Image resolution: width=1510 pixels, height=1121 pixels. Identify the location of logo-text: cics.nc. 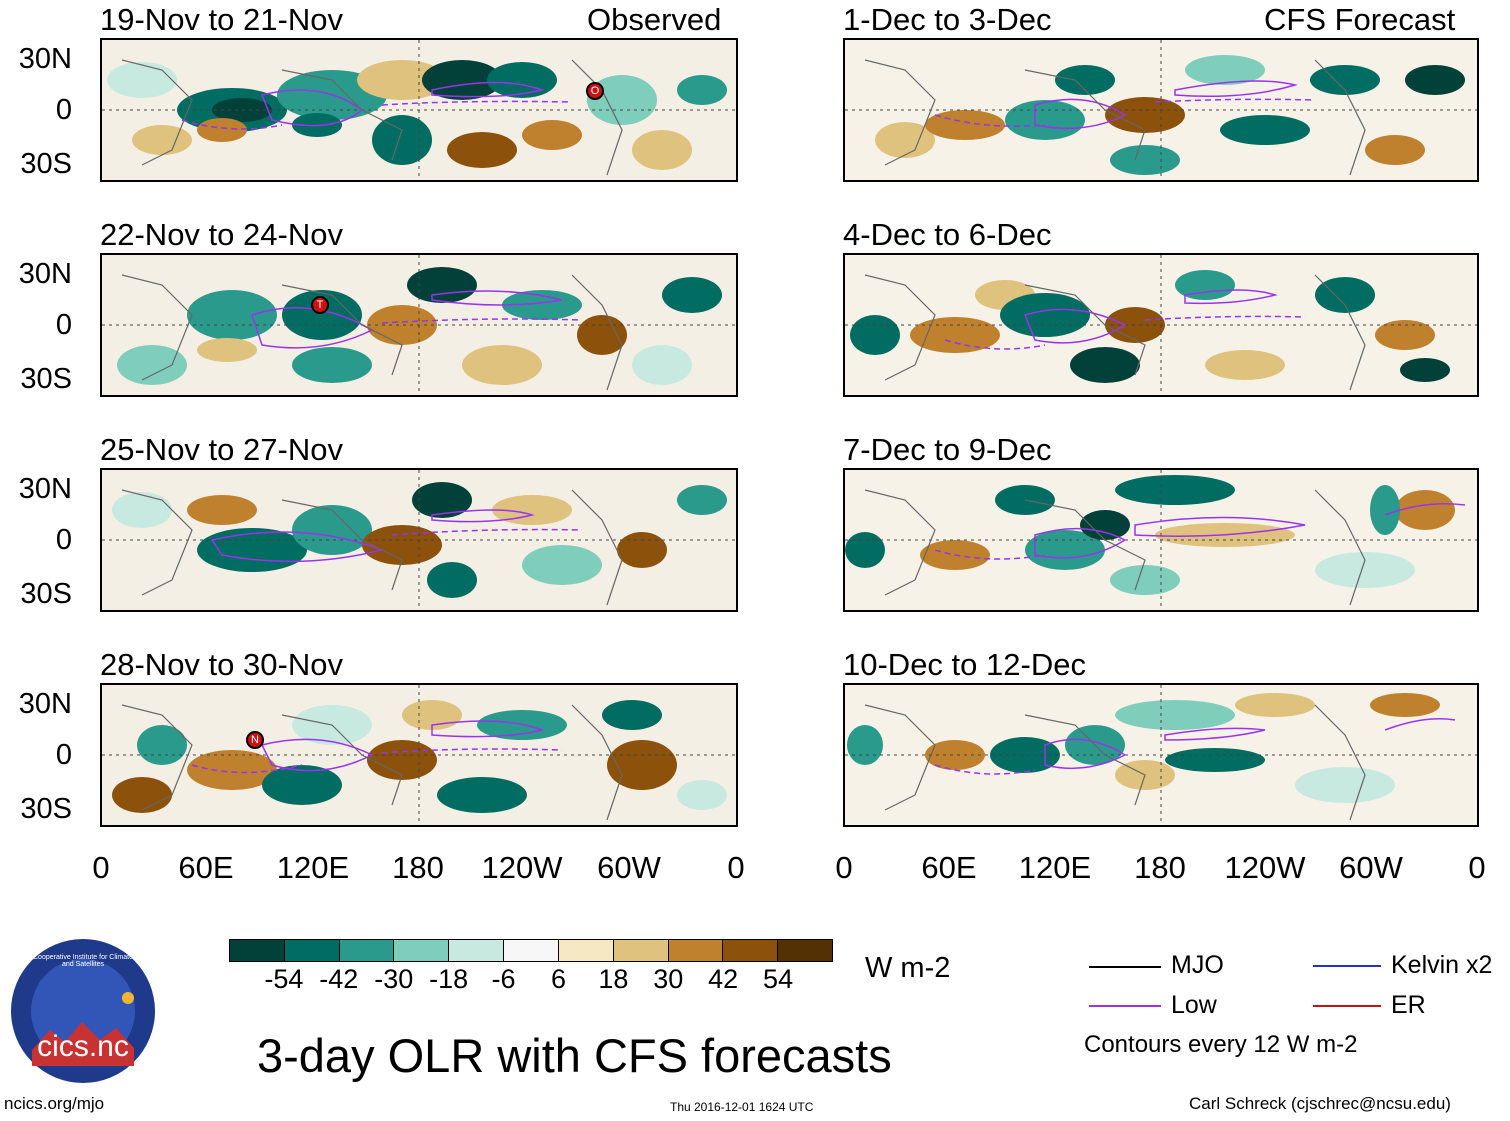
(83, 1046).